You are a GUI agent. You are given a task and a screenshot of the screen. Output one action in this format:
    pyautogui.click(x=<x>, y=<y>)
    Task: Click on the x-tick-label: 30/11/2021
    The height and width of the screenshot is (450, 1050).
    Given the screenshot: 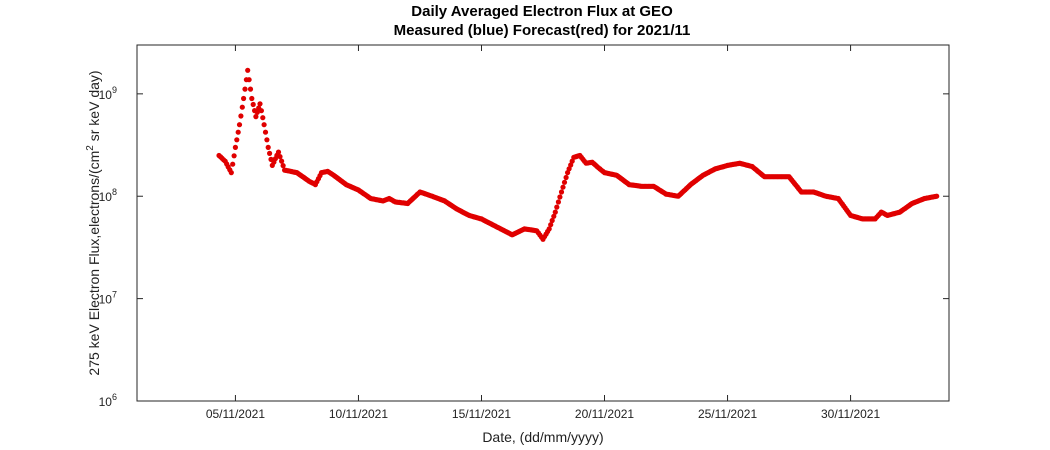 What is the action you would take?
    pyautogui.click(x=850, y=414)
    